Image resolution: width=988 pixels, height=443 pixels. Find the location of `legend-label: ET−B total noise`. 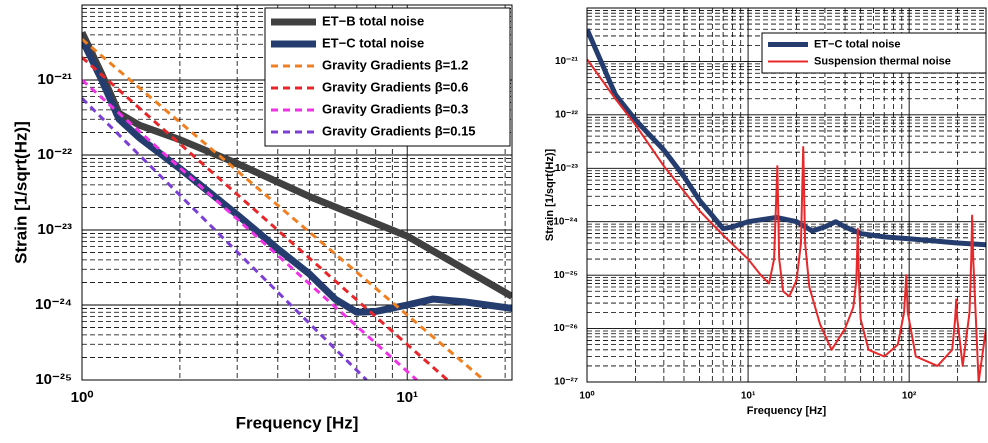

legend-label: ET−B total noise is located at coordinates (373, 20).